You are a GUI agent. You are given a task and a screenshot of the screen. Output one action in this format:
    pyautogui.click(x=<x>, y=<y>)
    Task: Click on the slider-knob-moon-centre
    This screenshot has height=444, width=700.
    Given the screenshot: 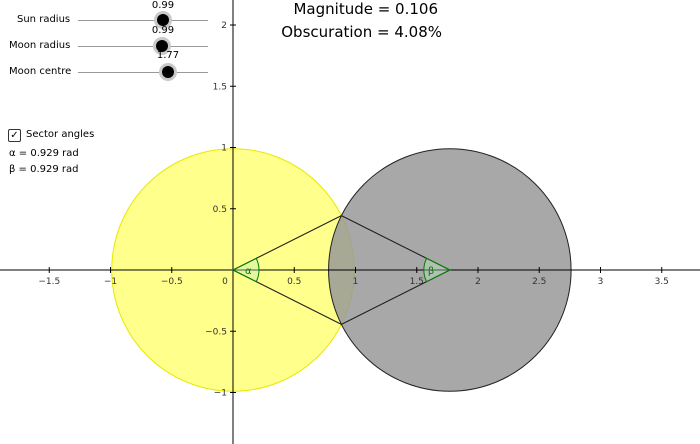 What is the action you would take?
    pyautogui.click(x=168, y=72)
    